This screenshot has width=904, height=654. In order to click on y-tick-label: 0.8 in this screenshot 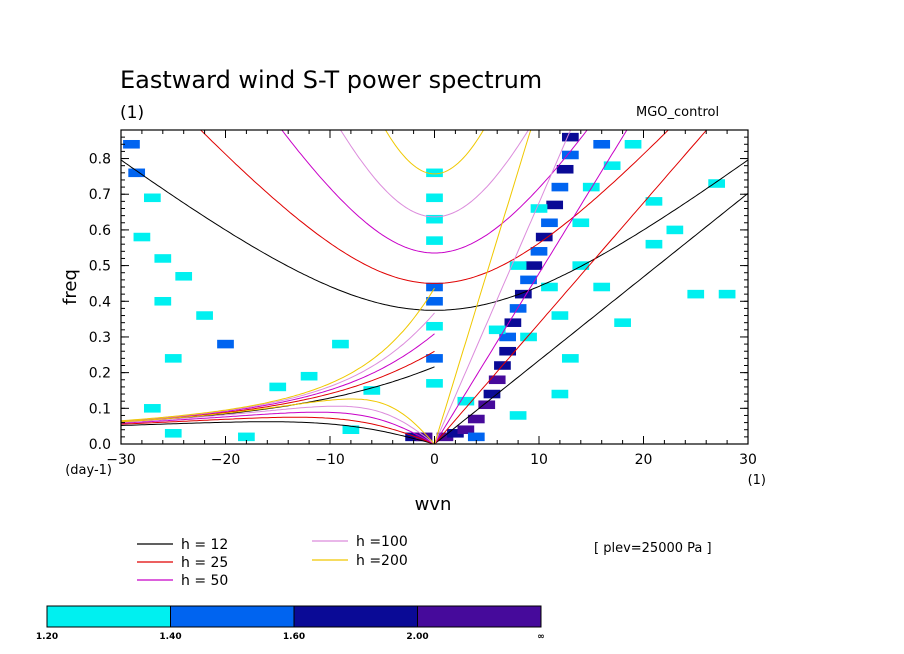, I will do `click(100, 160)`.